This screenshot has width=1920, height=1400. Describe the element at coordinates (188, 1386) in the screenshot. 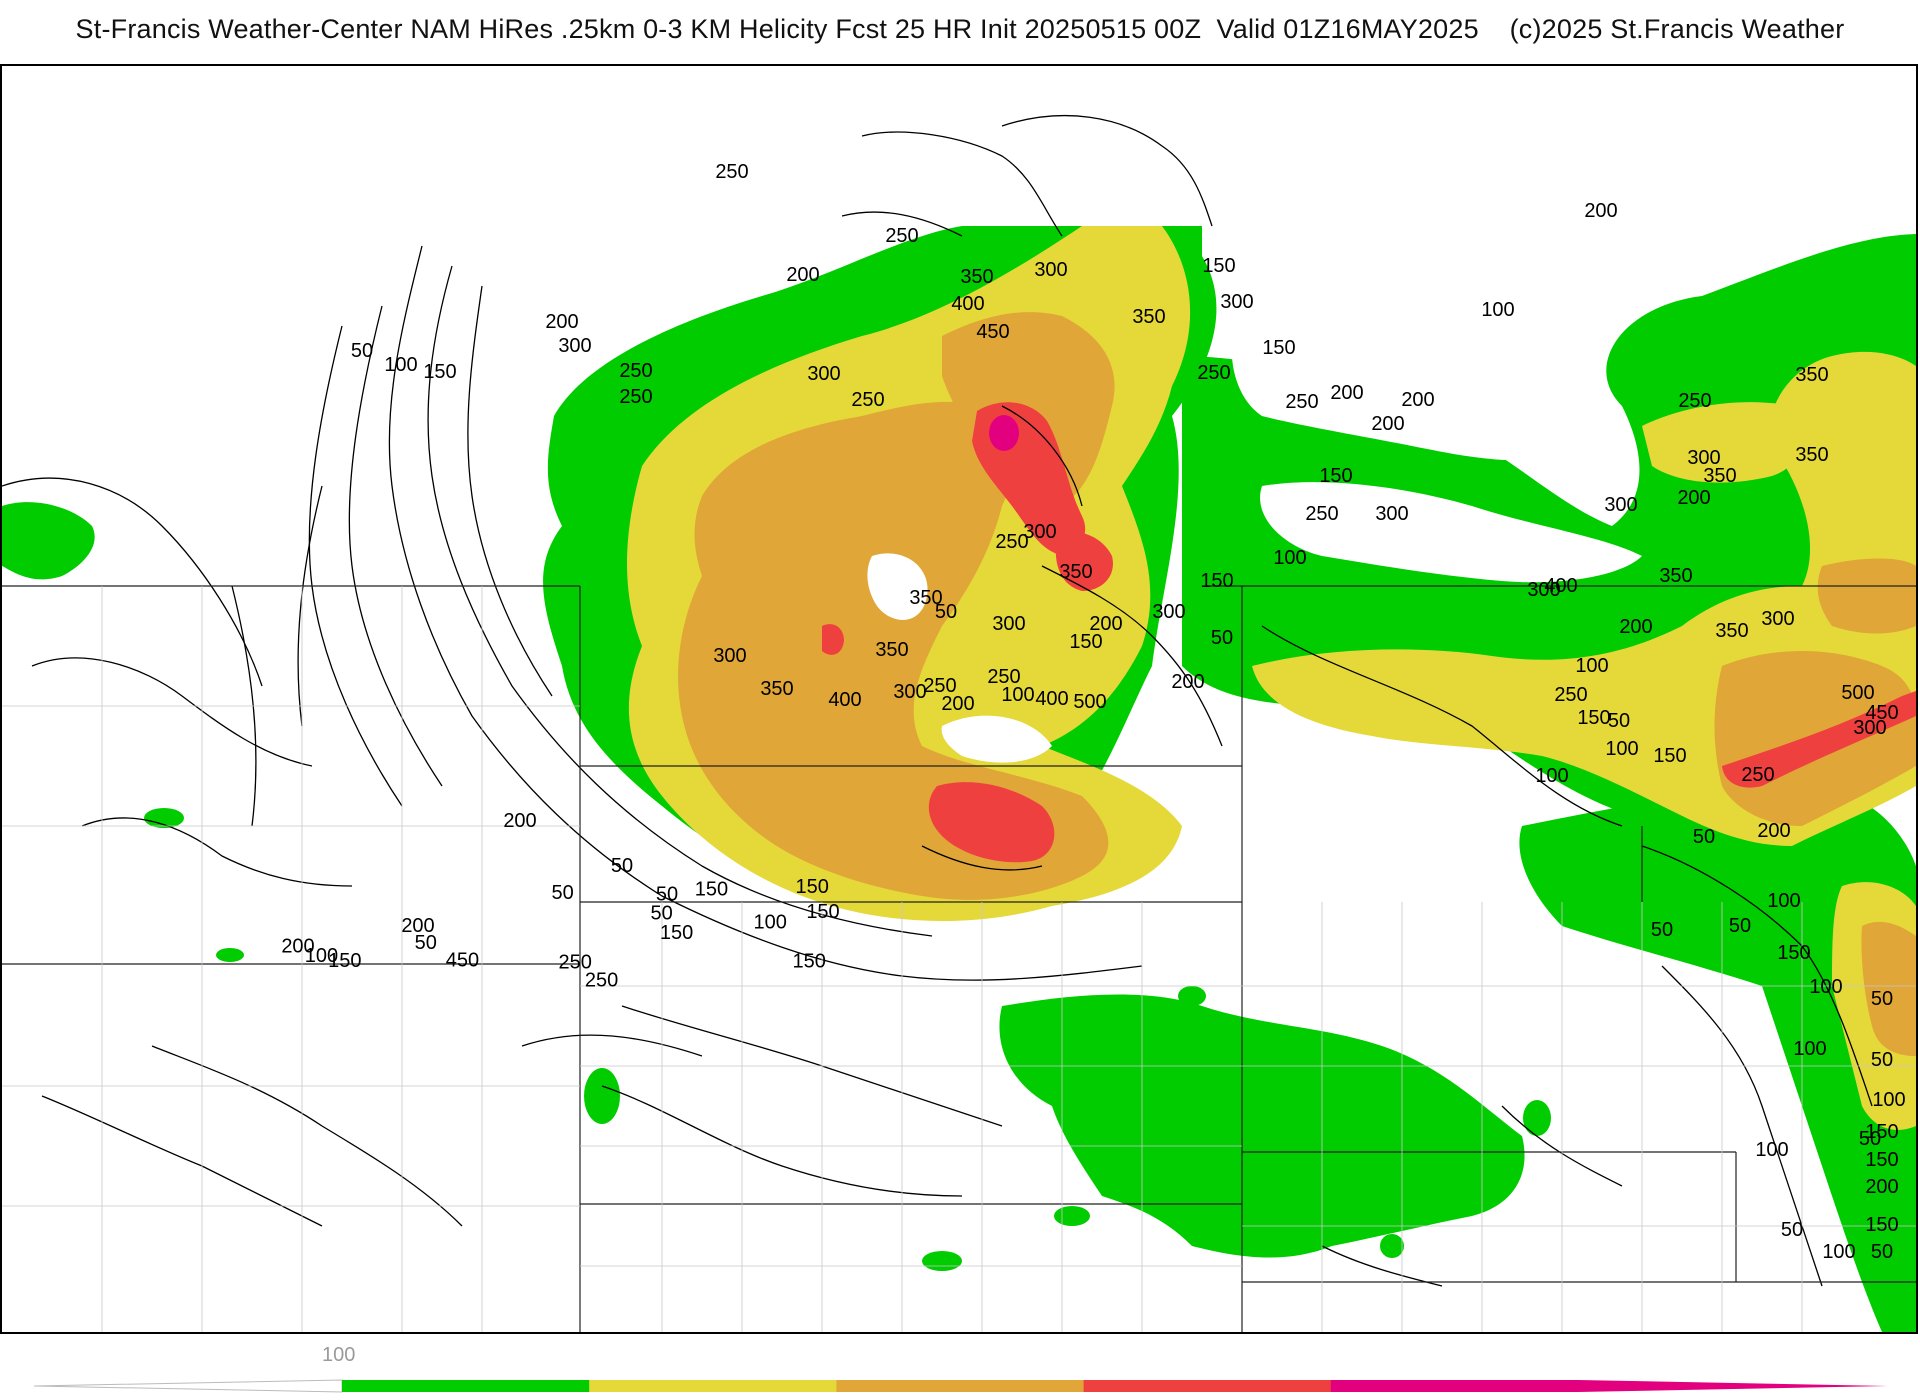

I see `colorbar-low-triangle` at that location.